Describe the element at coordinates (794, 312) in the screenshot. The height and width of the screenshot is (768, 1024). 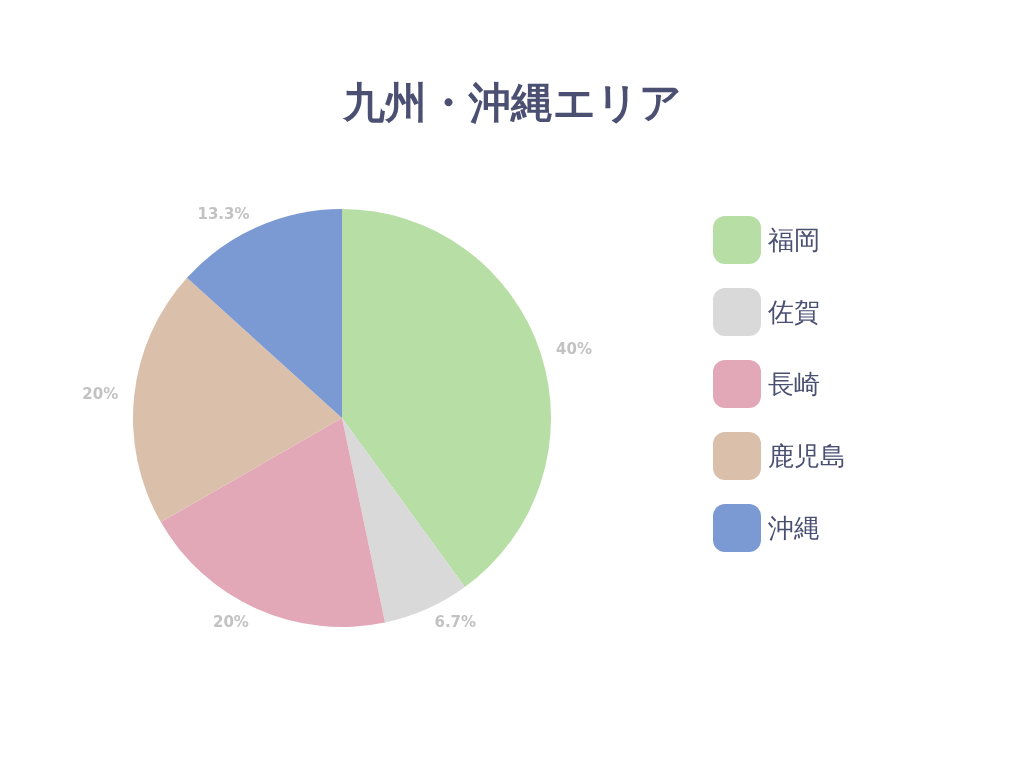
I see `legend-label: 佐賀` at that location.